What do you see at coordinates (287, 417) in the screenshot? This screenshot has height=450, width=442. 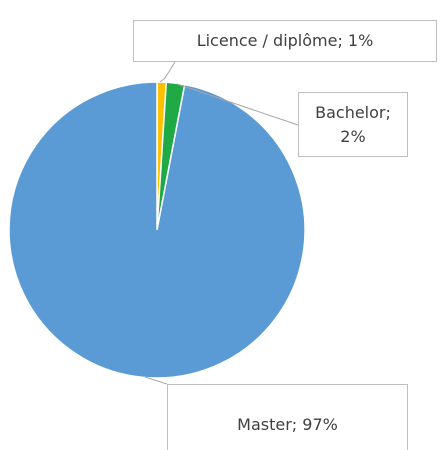 I see `data-label: Master; 97%` at bounding box center [287, 417].